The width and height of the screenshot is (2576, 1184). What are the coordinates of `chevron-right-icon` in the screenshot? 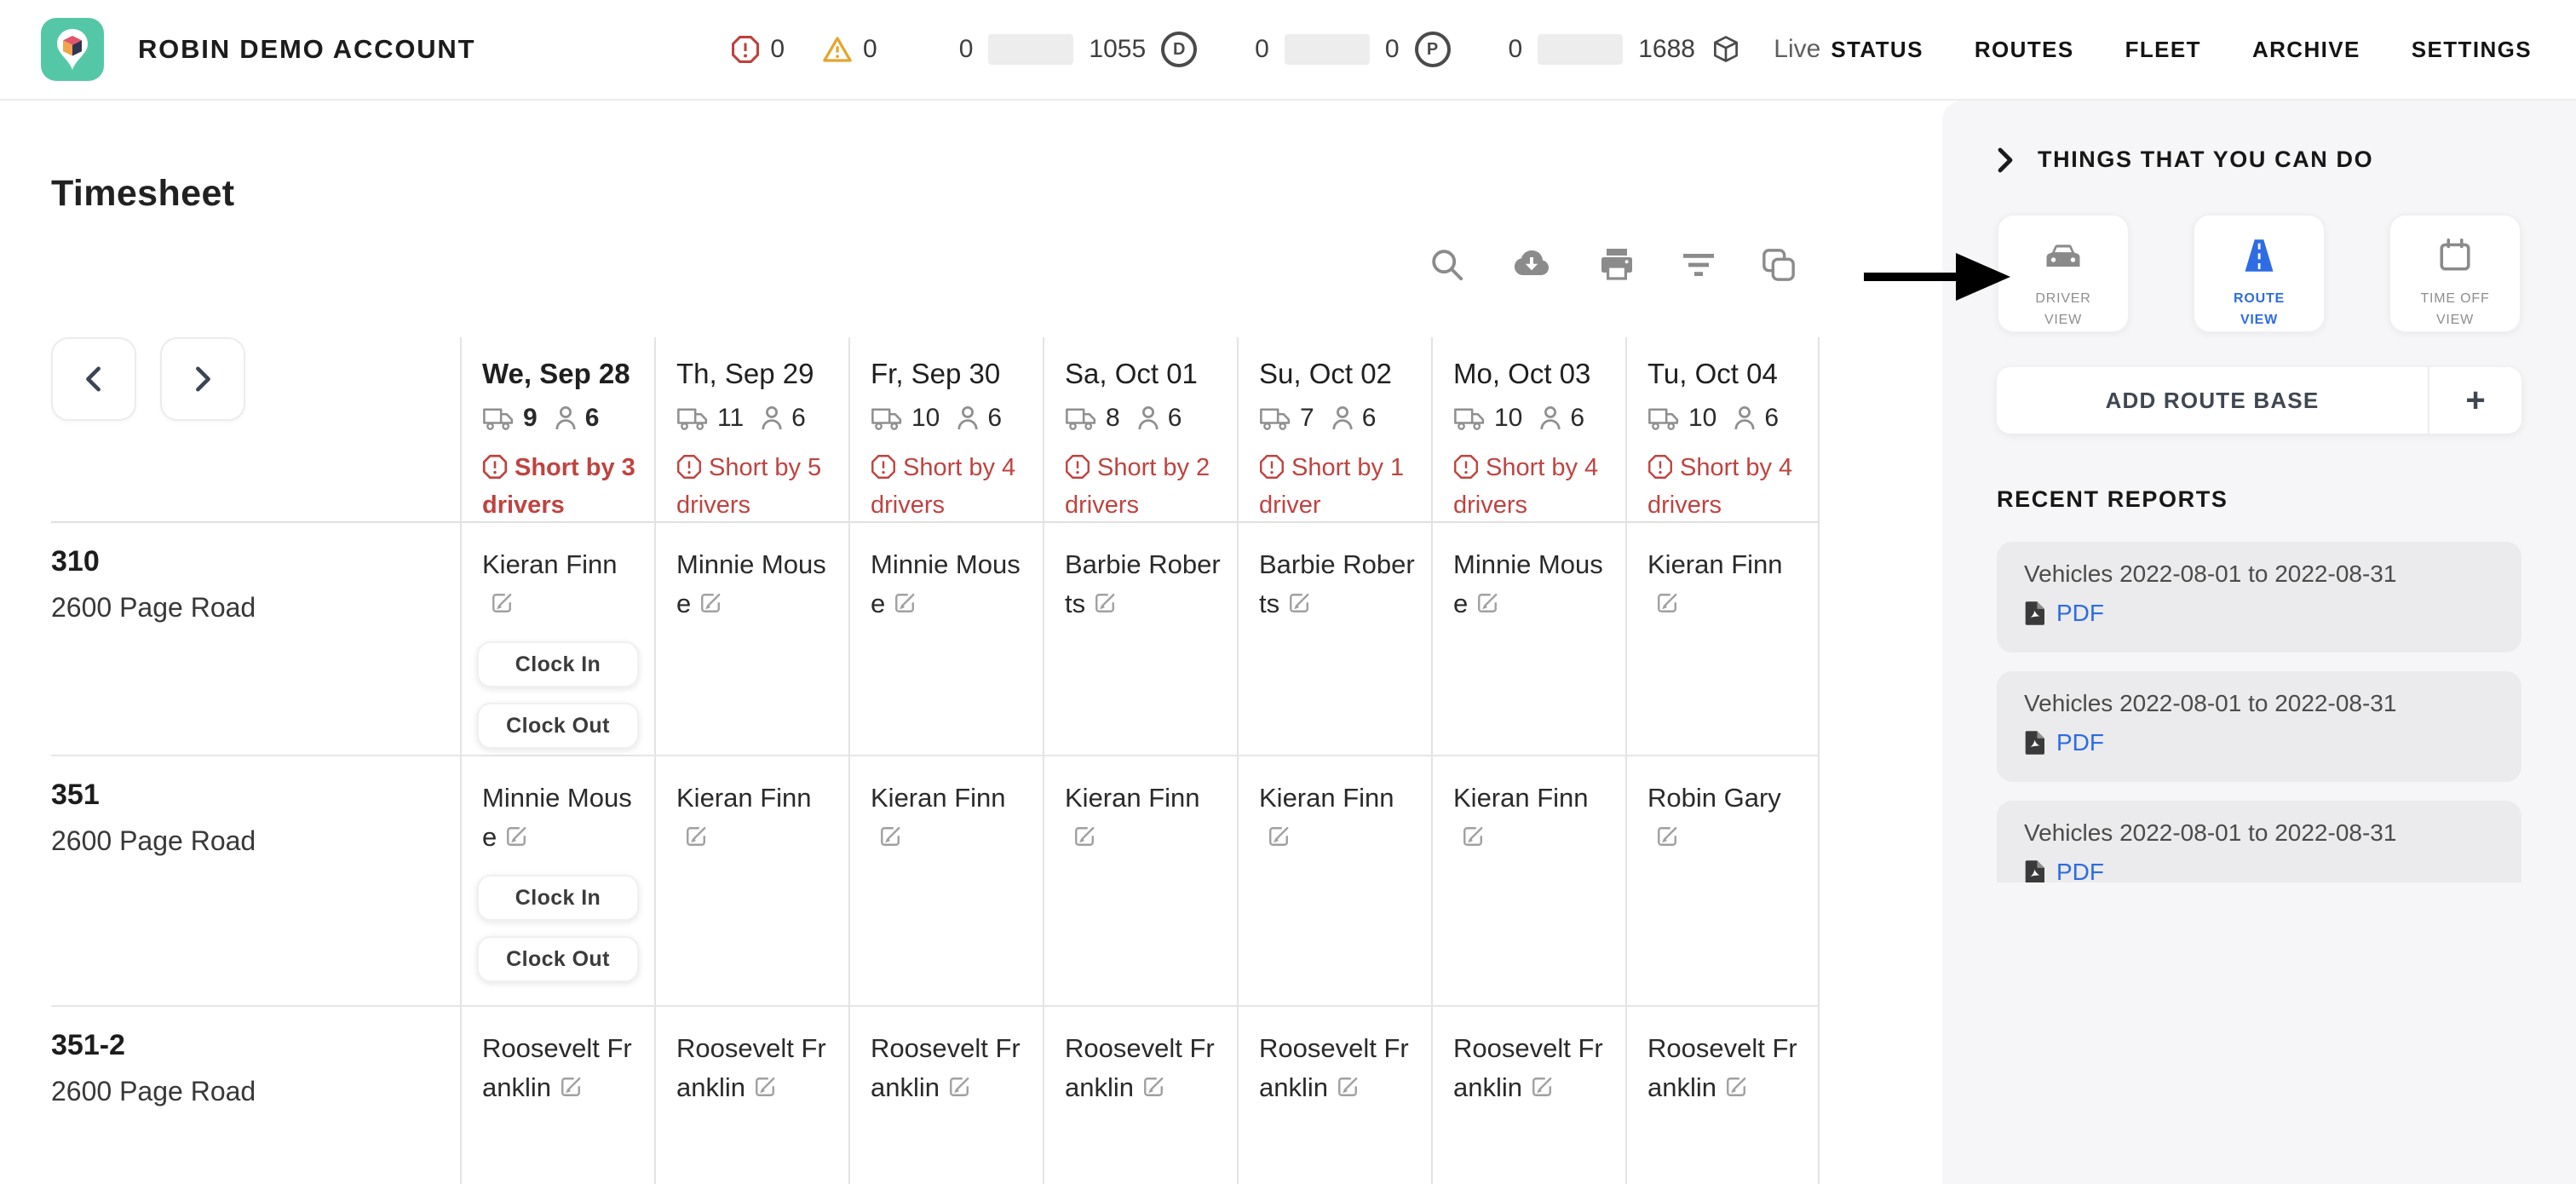 It's located at (203, 379).